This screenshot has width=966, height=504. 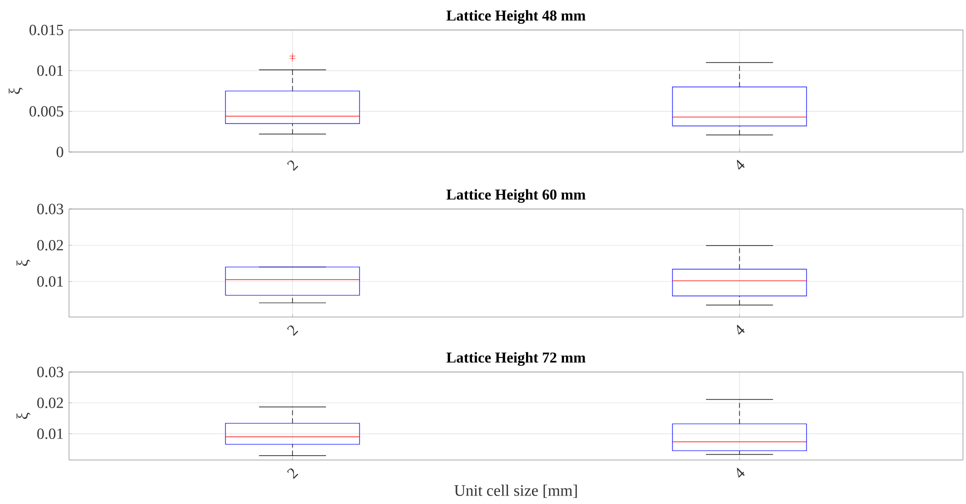 What do you see at coordinates (60, 152) in the screenshot?
I see `y-tick-label: 0` at bounding box center [60, 152].